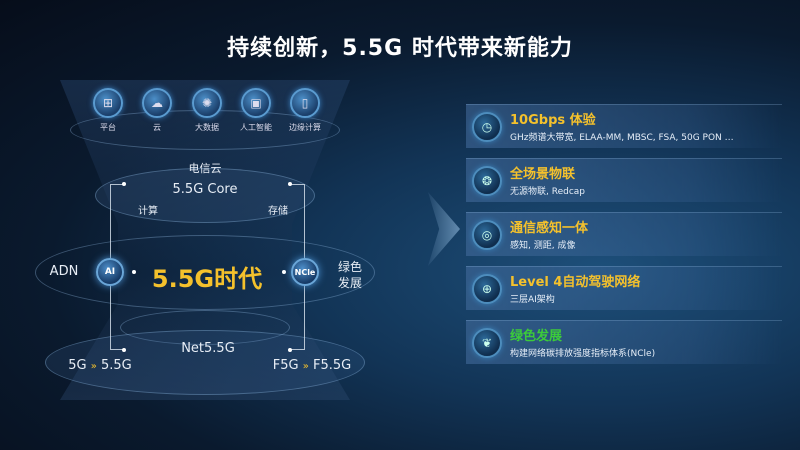 Image resolution: width=800 pixels, height=450 pixels. Describe the element at coordinates (487, 181) in the screenshot. I see `iot-network-icon: ❂` at that location.